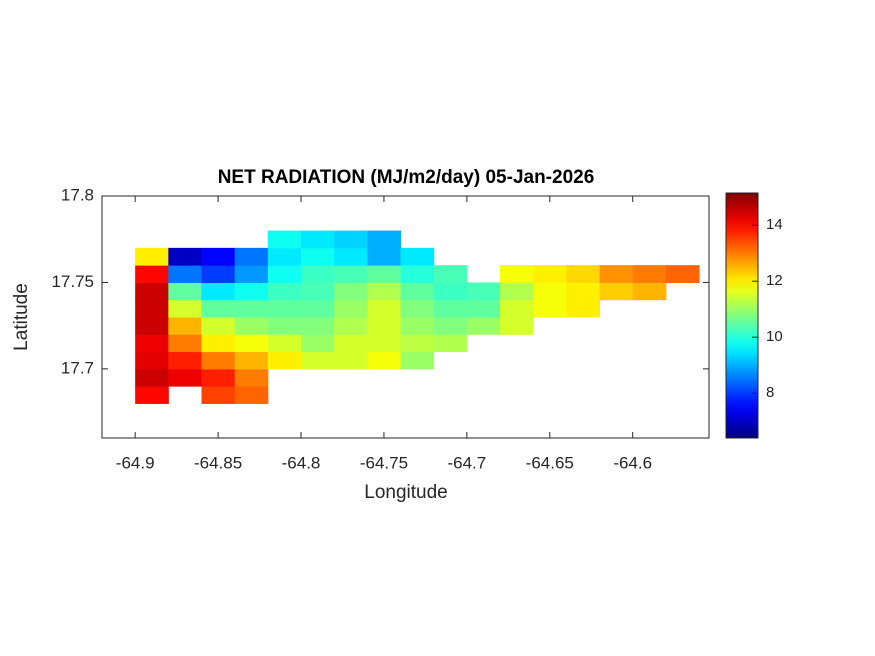 The height and width of the screenshot is (656, 875). I want to click on colorbar-box, so click(742, 315).